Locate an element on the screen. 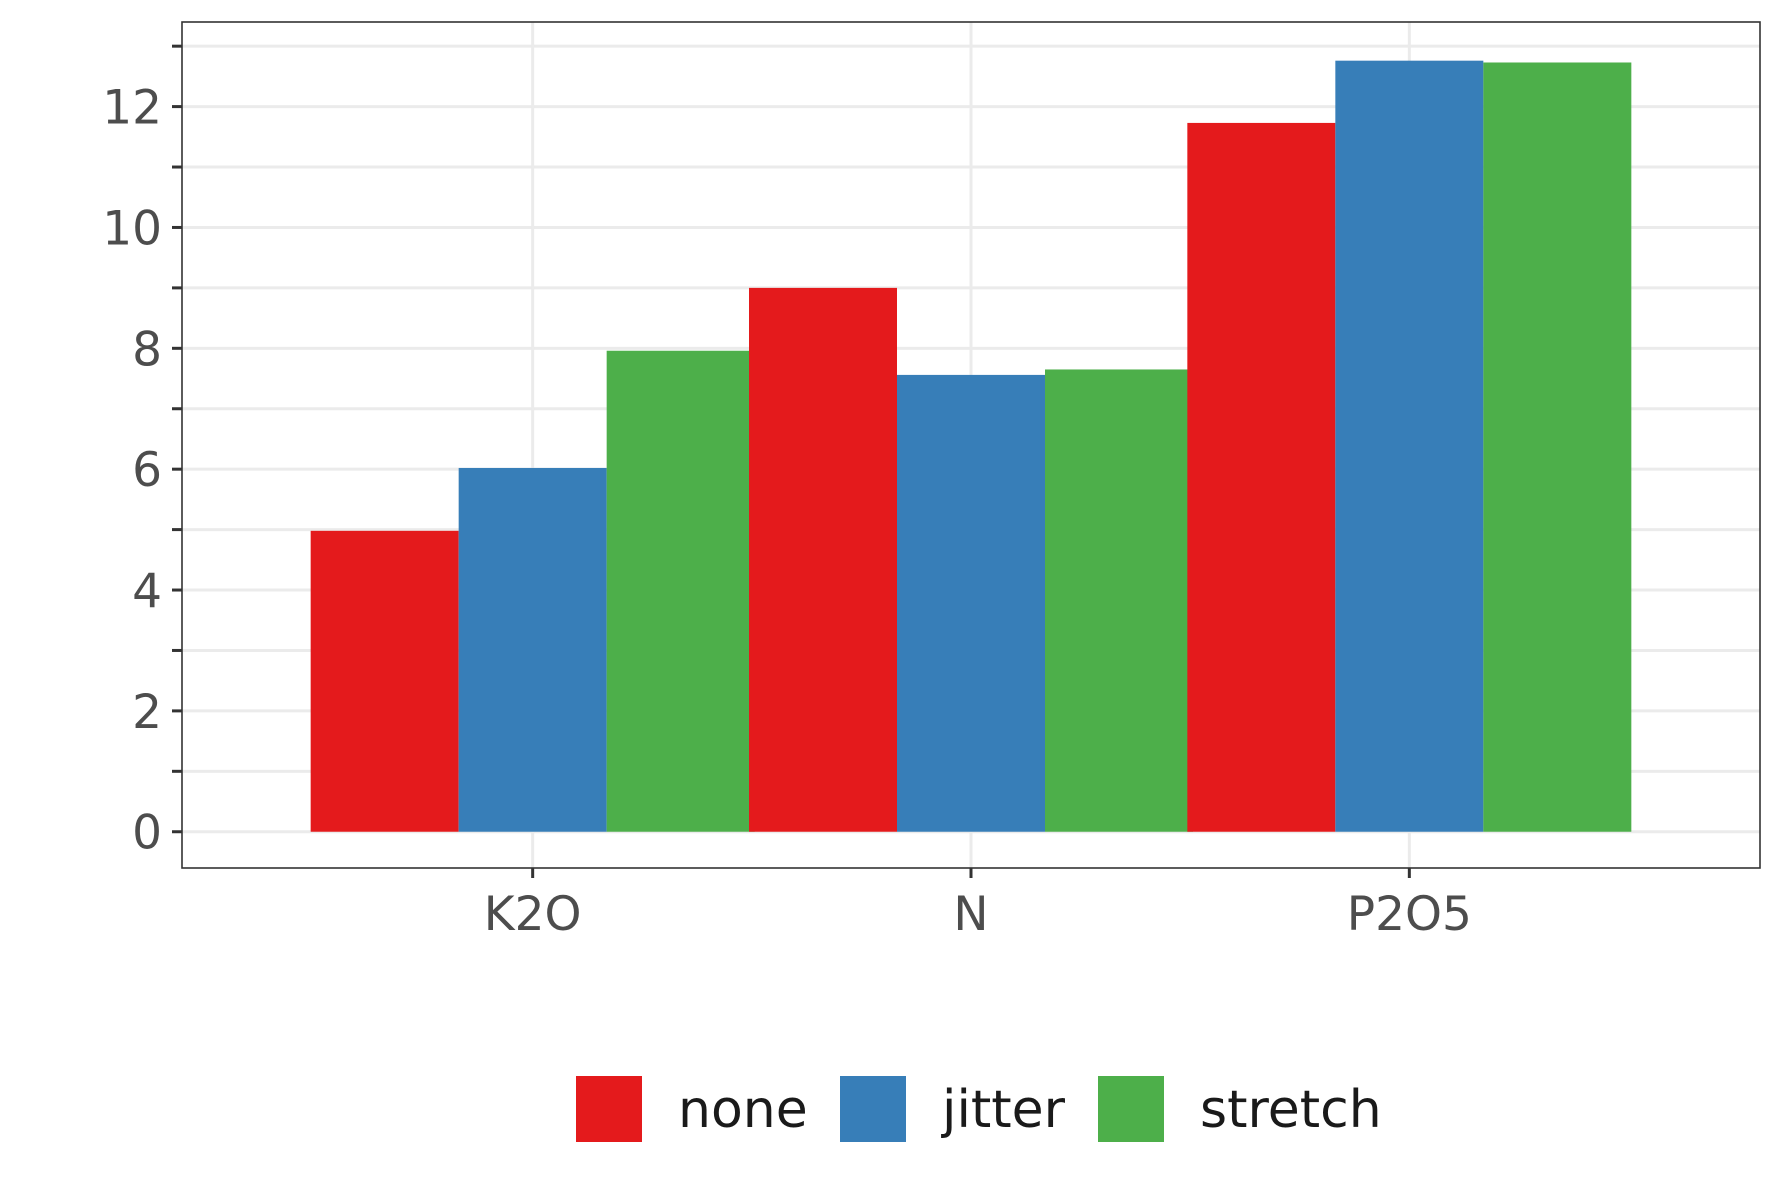 This screenshot has width=1771, height=1181. y-axis: 0 2 4 6 8 10 12 is located at coordinates (142, 452).